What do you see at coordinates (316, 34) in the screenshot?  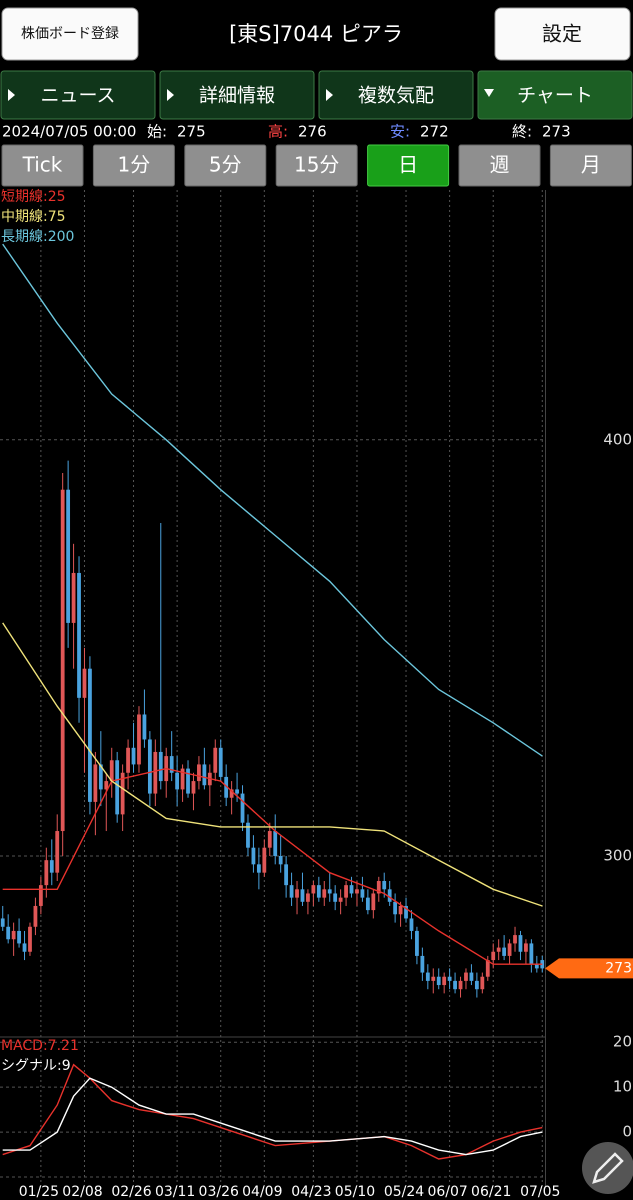 I see `page-title: [東S]7044 ピアラ` at bounding box center [316, 34].